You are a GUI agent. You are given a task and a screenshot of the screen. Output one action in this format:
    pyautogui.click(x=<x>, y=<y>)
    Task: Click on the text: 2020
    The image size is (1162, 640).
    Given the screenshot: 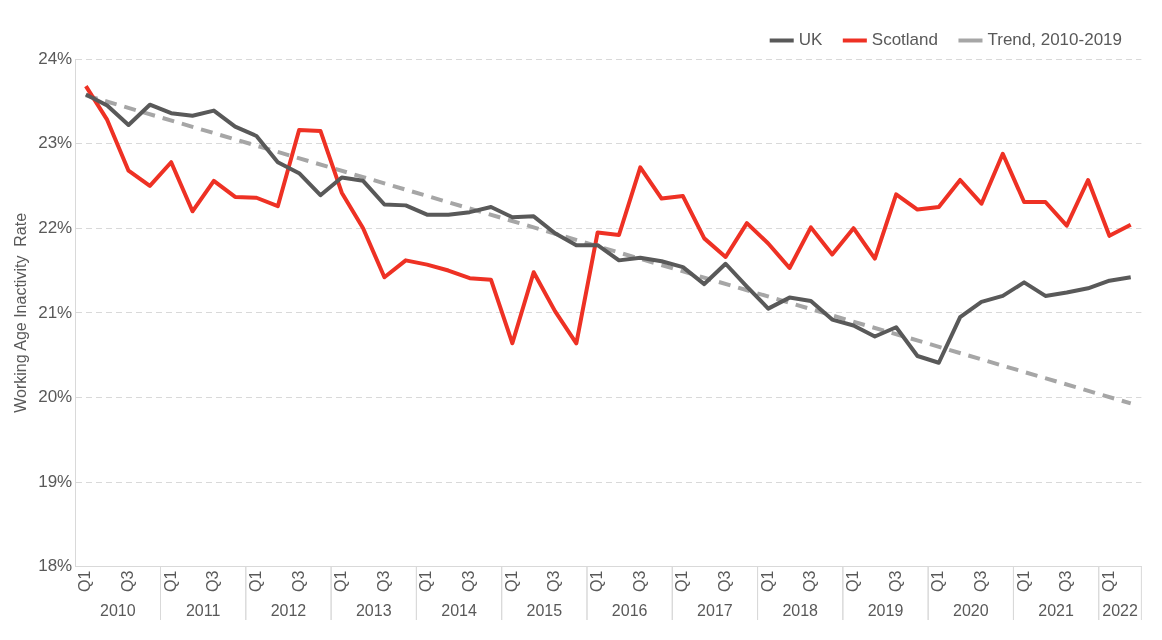 What is the action you would take?
    pyautogui.click(x=971, y=611)
    